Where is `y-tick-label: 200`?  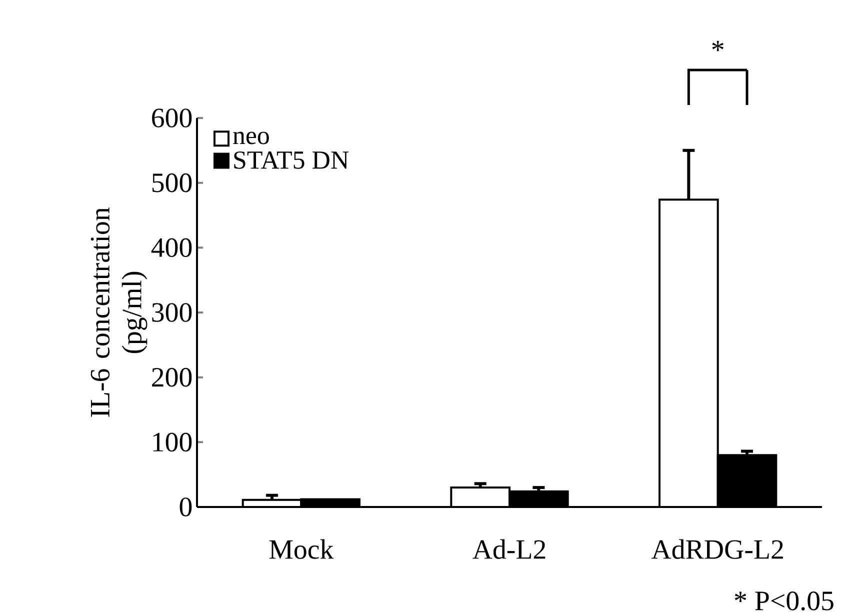 y-tick-label: 200 is located at coordinates (172, 377).